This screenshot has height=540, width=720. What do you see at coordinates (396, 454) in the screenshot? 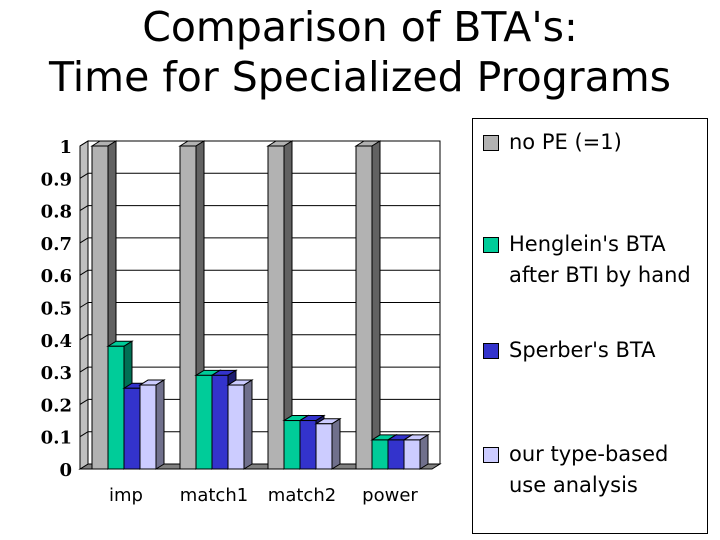
I see `bar-front-power-sperber-s-bta` at bounding box center [396, 454].